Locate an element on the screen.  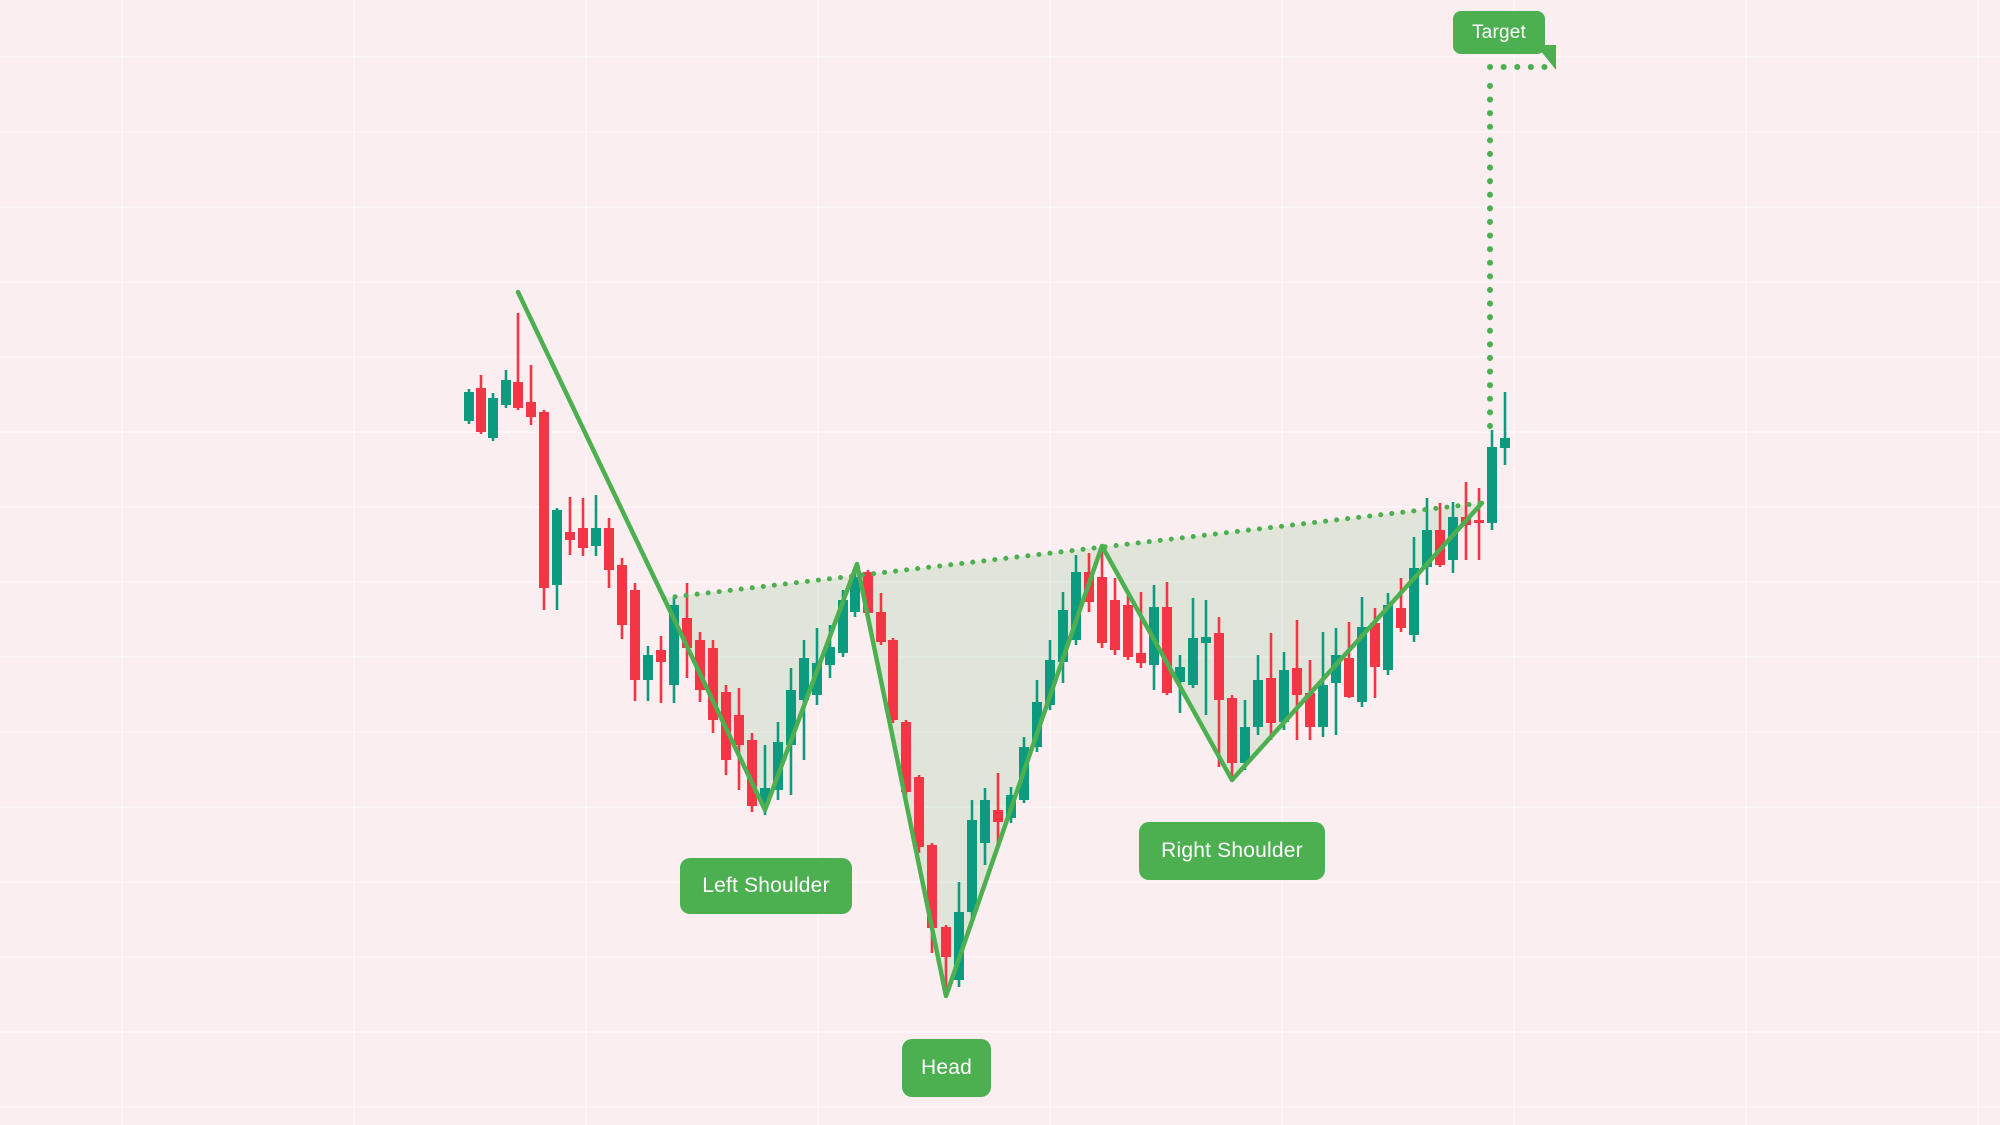
target-label: Target is located at coordinates (1504, 40).